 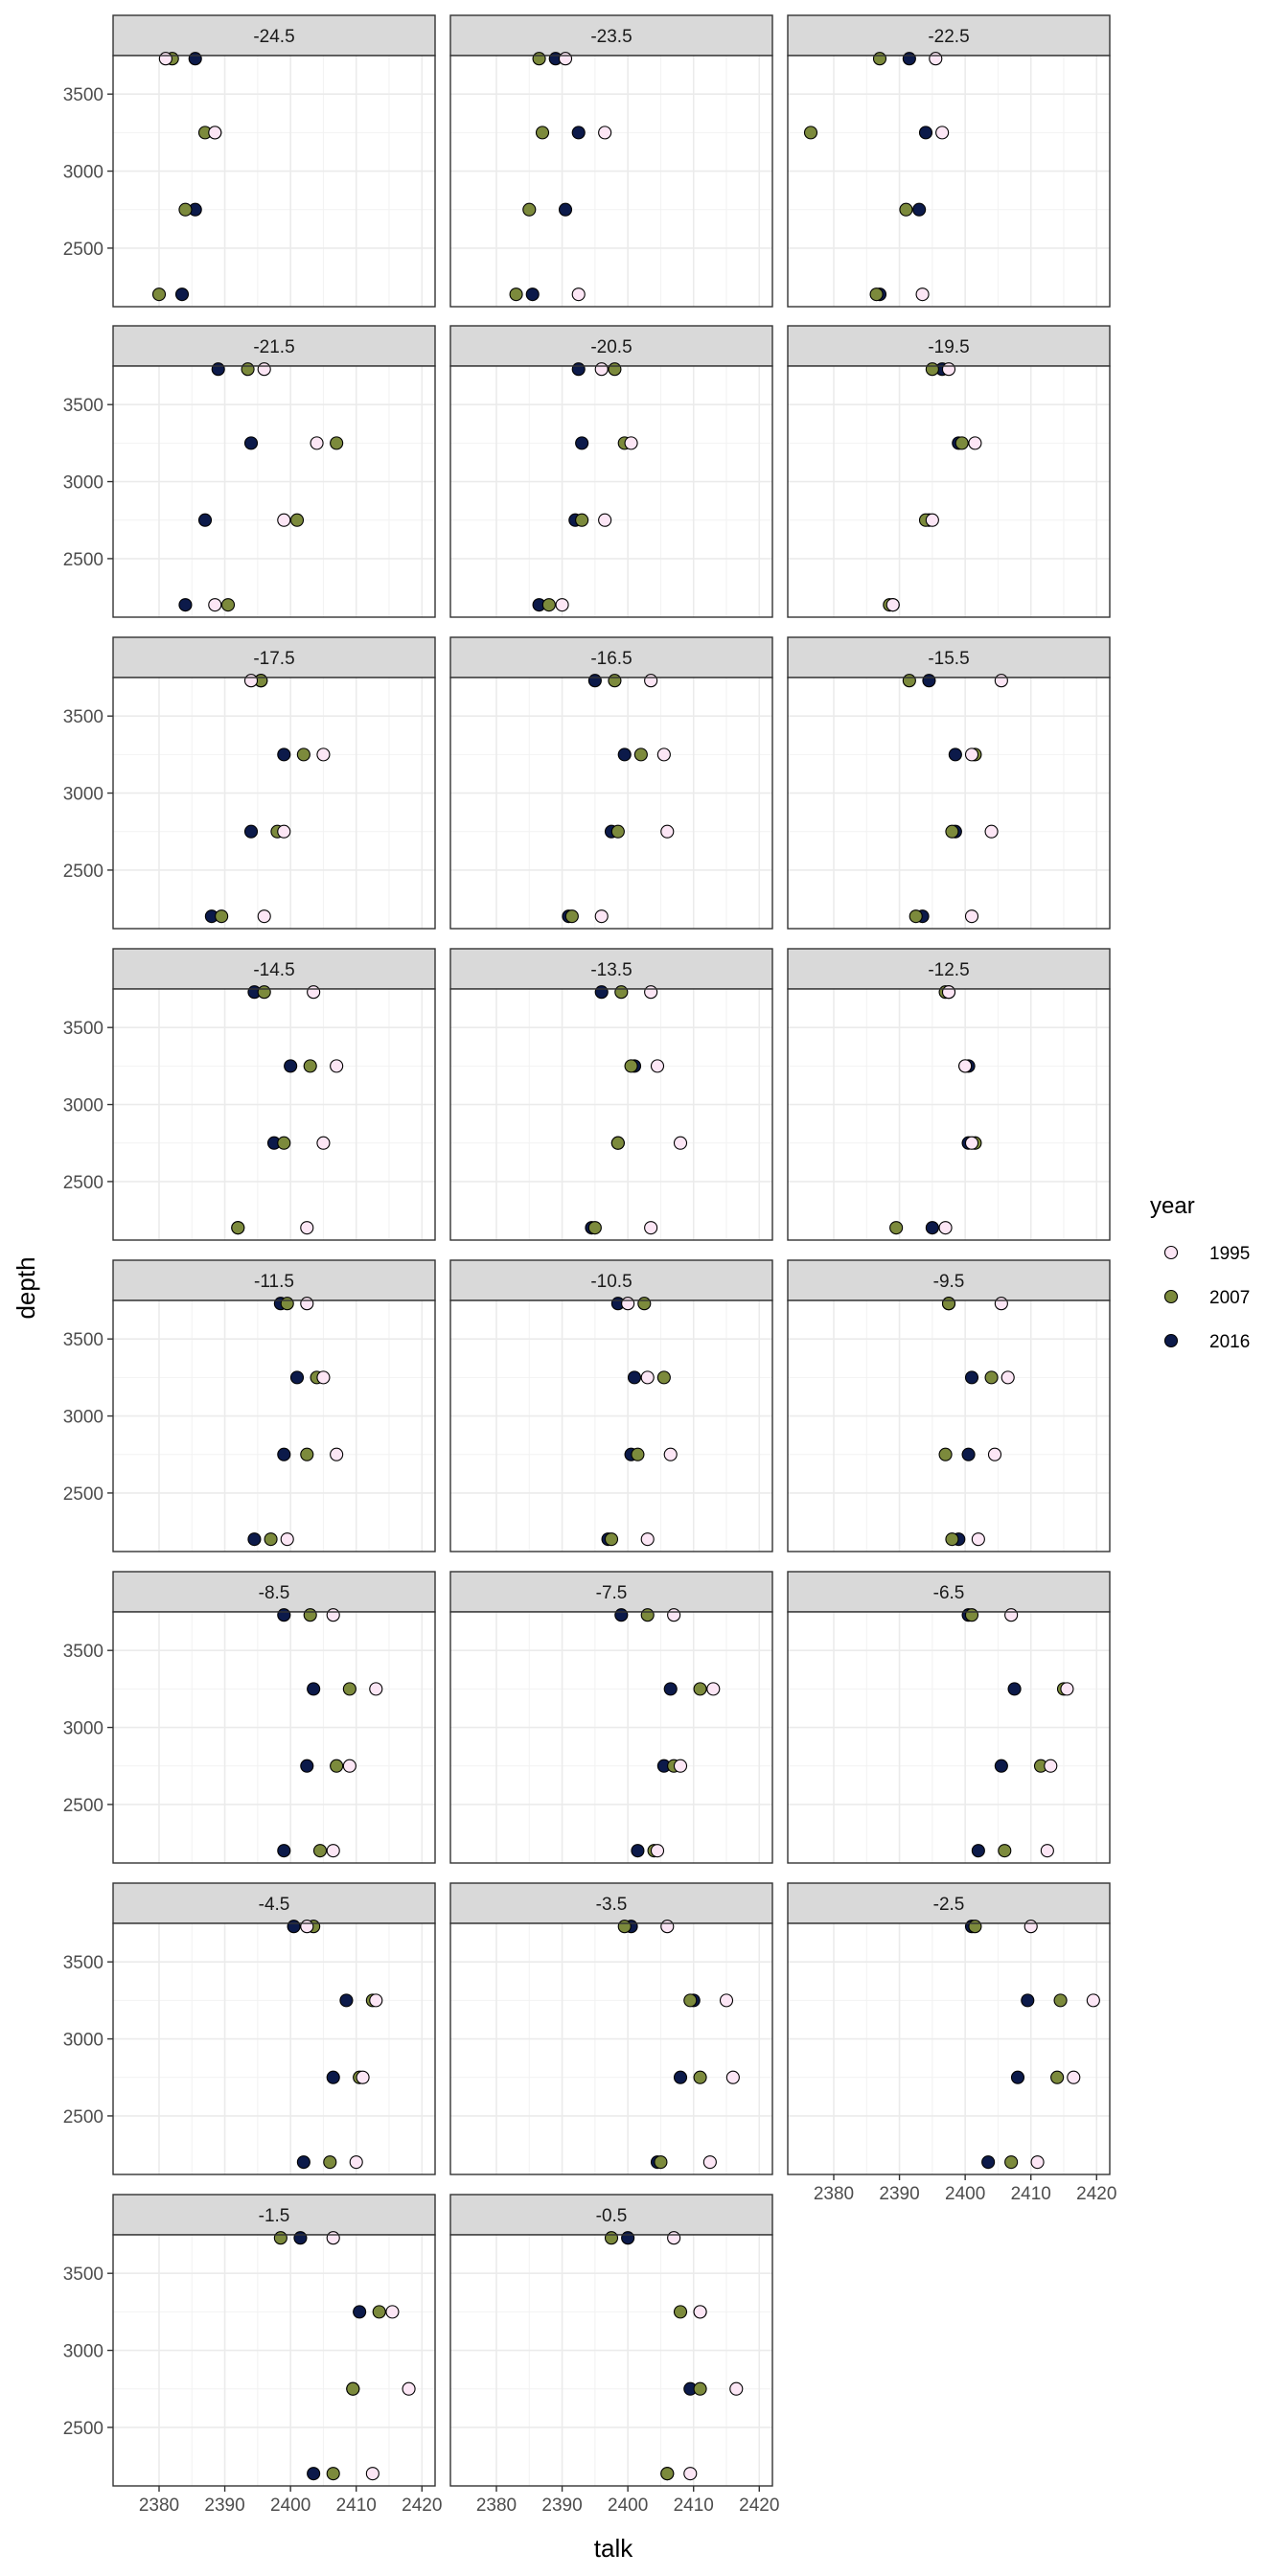 What do you see at coordinates (612, 1905) in the screenshot?
I see `facet-label: -3.5` at bounding box center [612, 1905].